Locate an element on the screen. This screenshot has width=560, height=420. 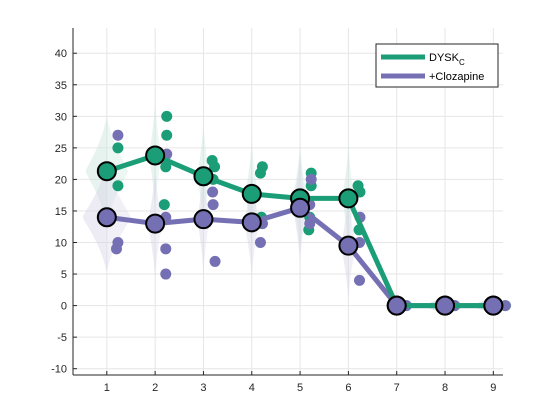
y-tick-label: 15 is located at coordinates (61, 212).